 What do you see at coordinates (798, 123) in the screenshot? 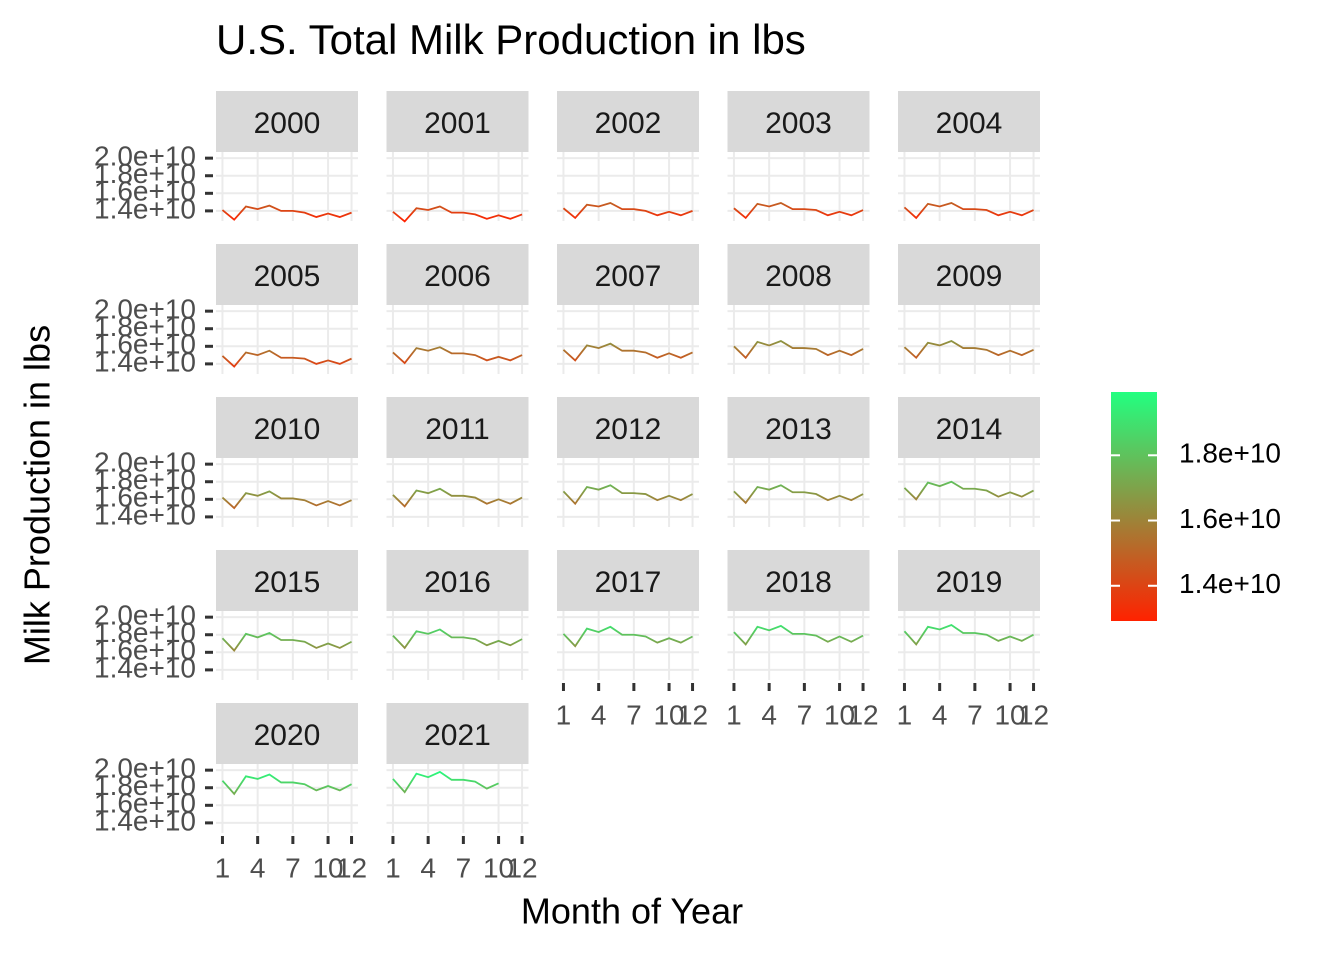
I see `strip-label: 2003` at bounding box center [798, 123].